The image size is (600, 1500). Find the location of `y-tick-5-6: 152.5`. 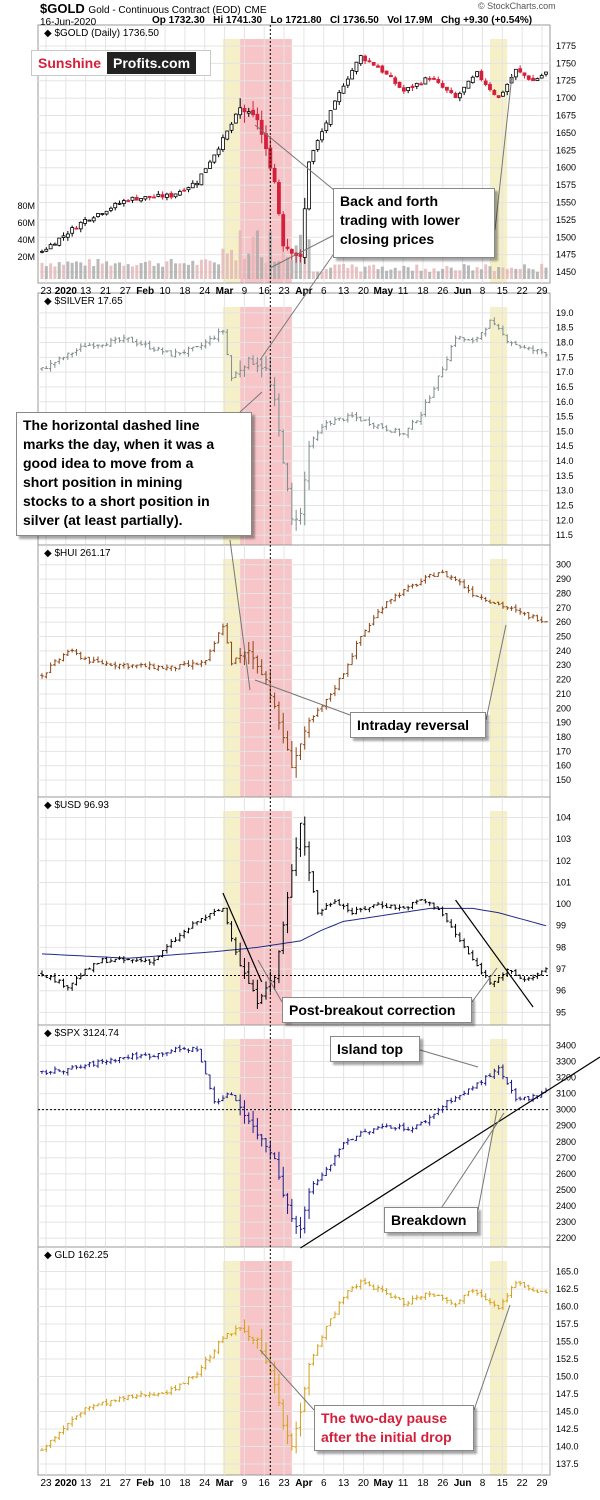

y-tick-5-6: 152.5 is located at coordinates (567, 1359).